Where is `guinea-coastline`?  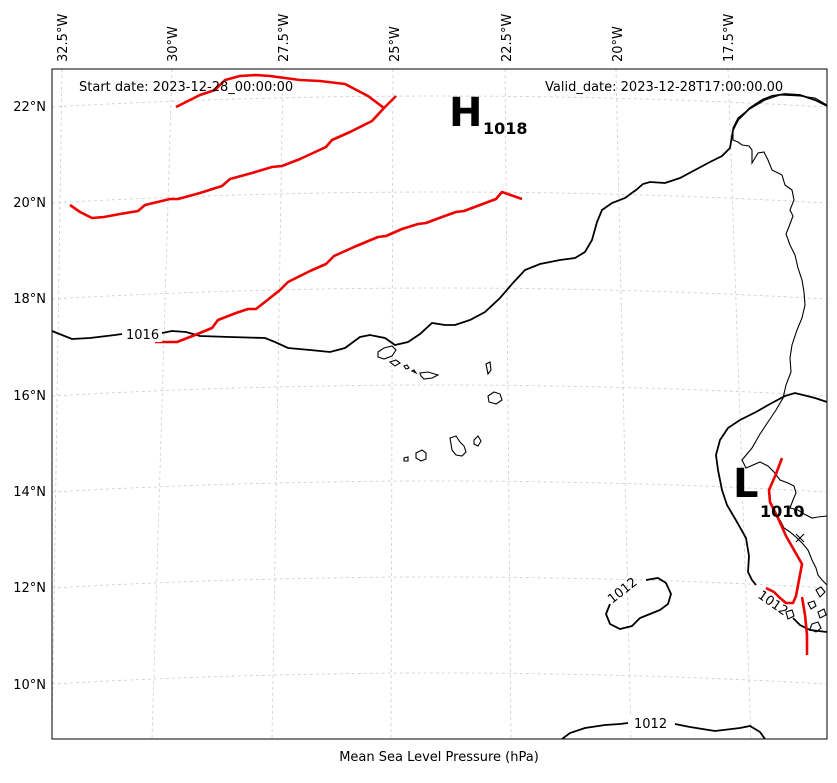
guinea-coastline is located at coordinates (803, 552).